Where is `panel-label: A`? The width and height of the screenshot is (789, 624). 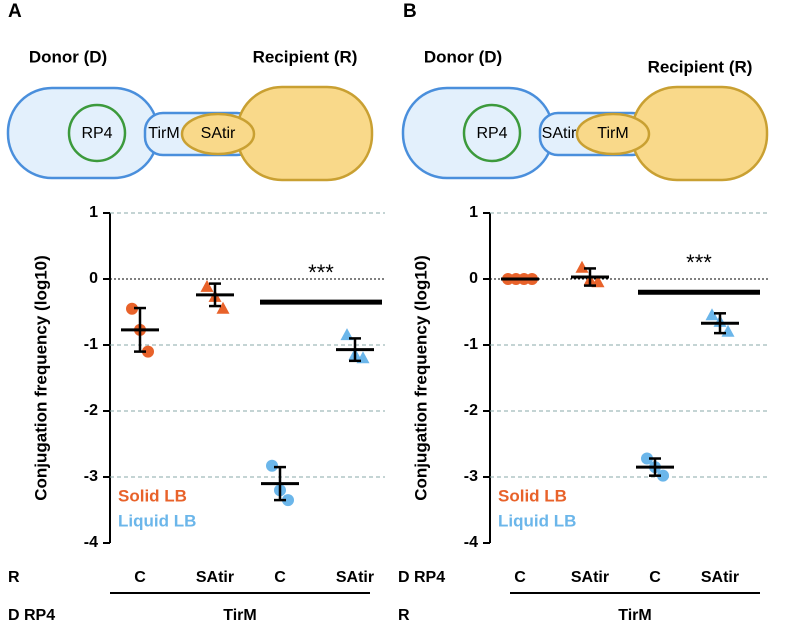 panel-label: A is located at coordinates (15, 11).